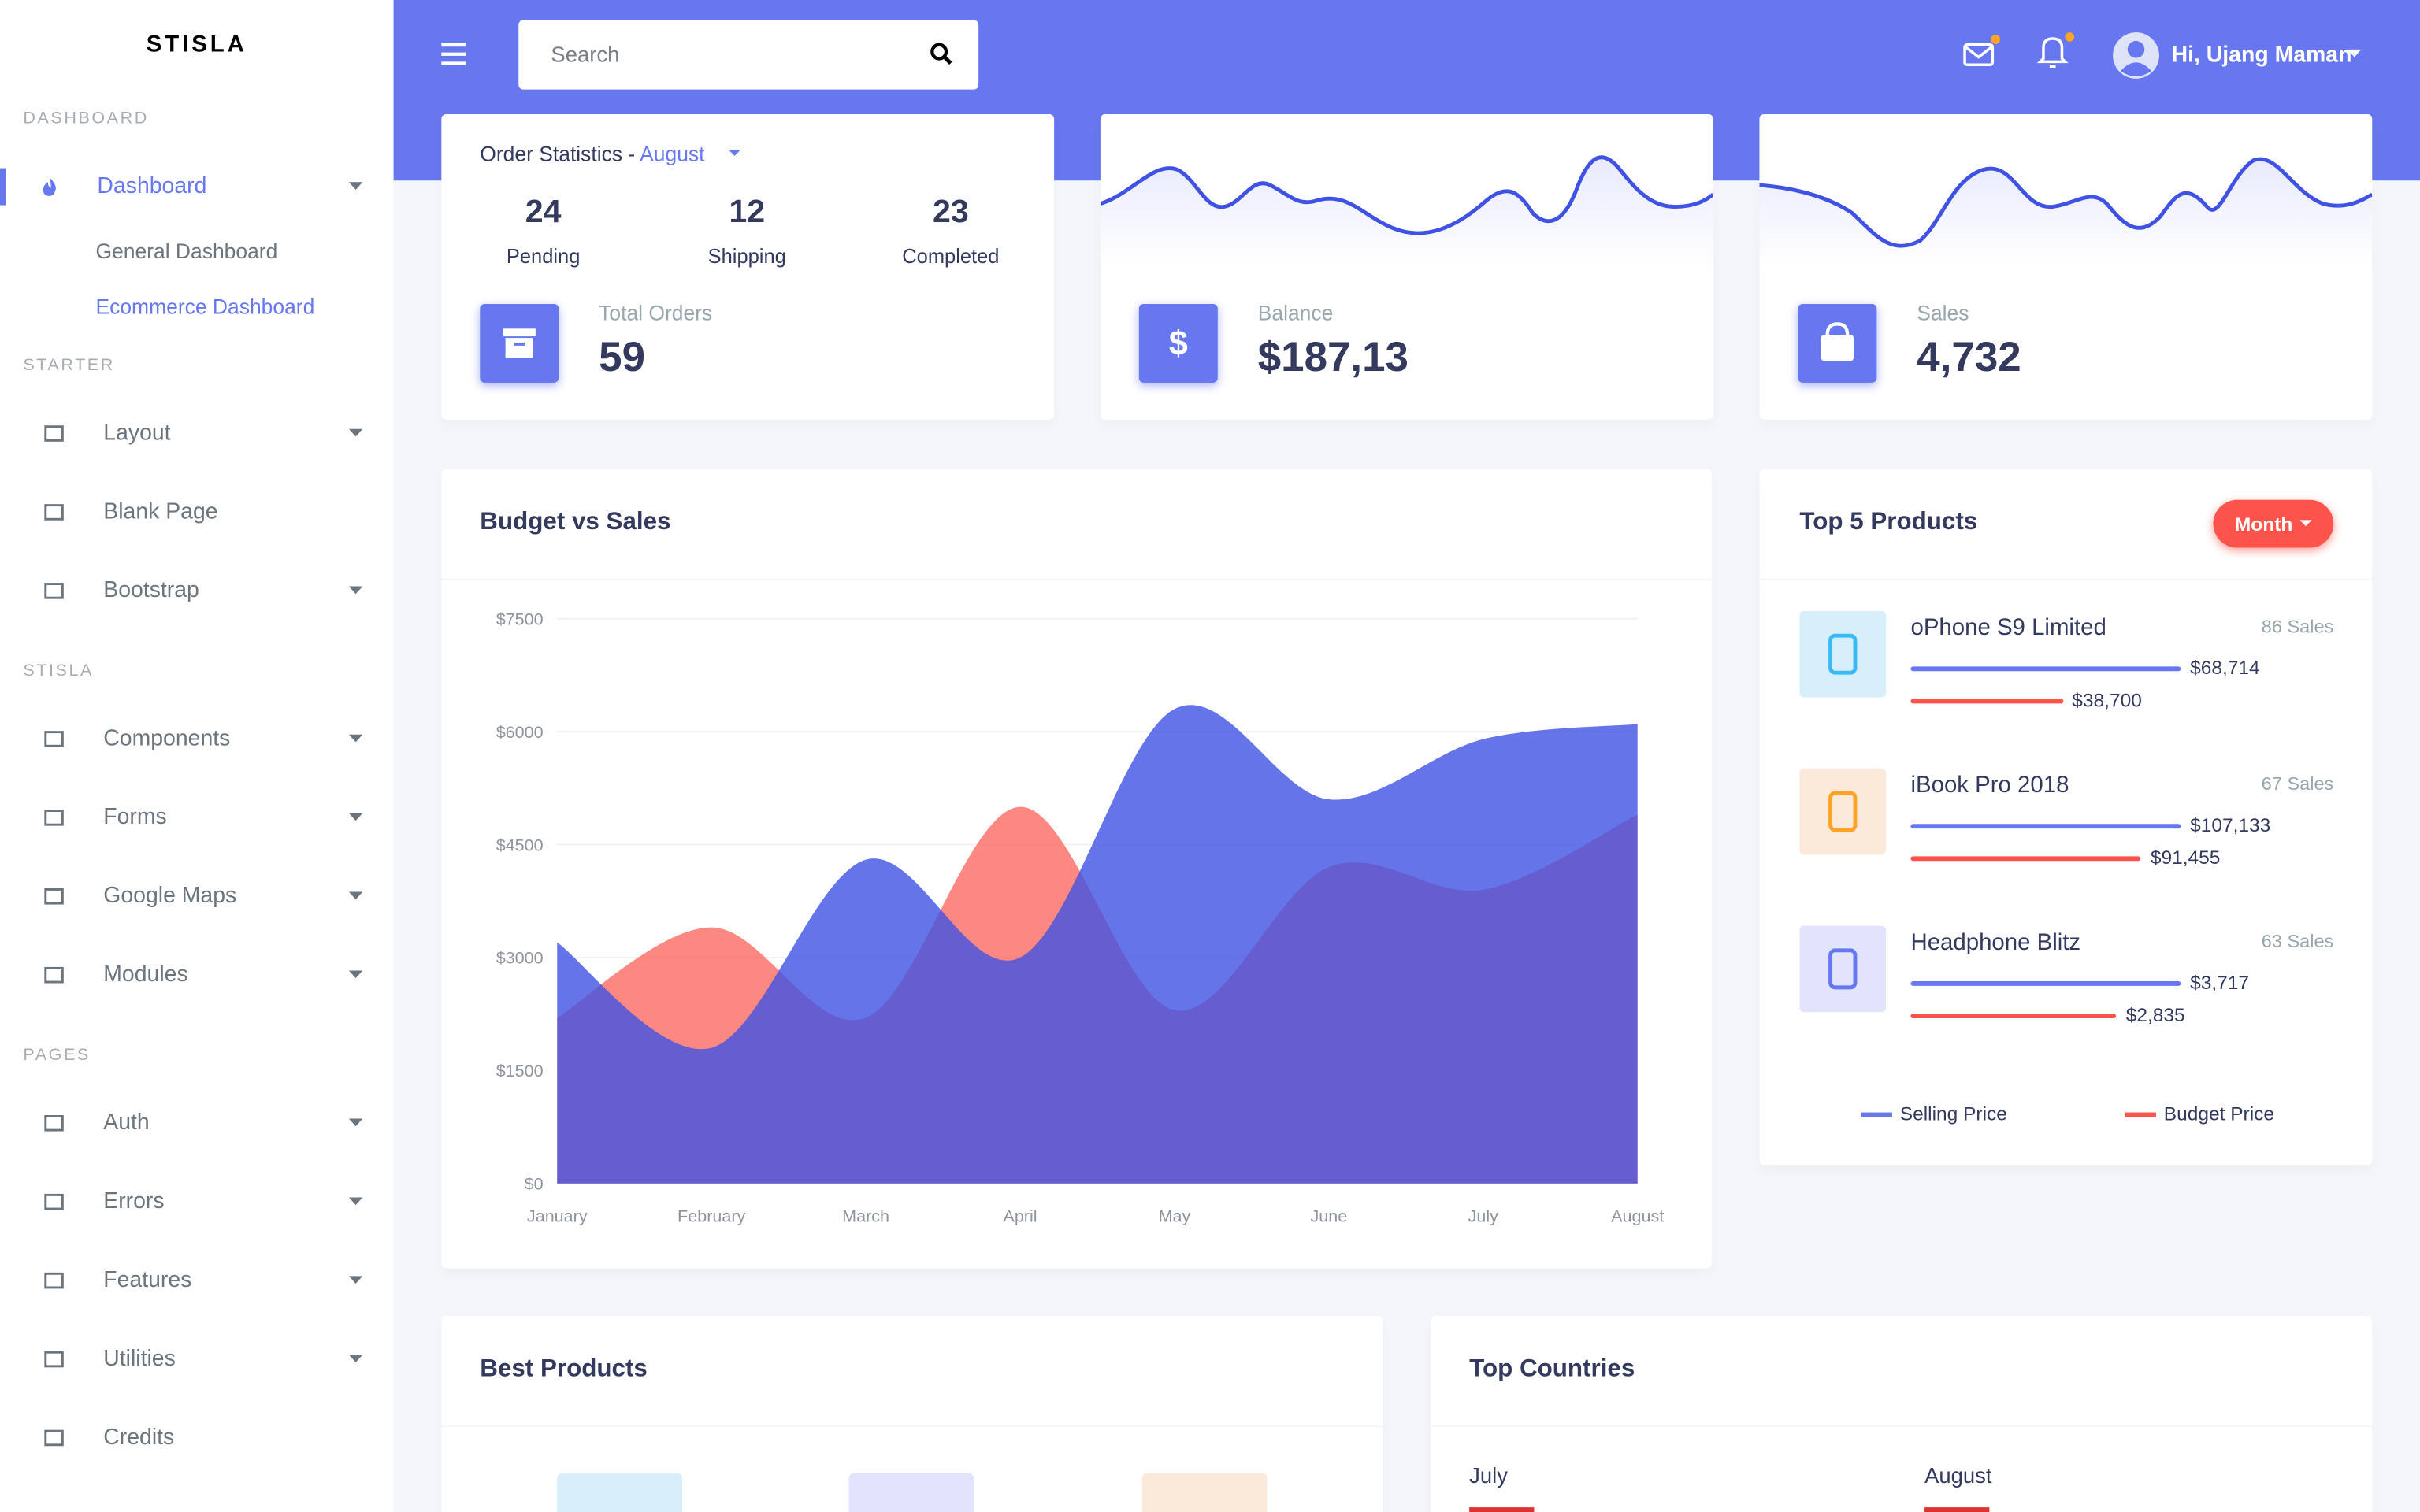 The width and height of the screenshot is (2420, 1512). I want to click on x-tick-label: May, so click(1175, 1216).